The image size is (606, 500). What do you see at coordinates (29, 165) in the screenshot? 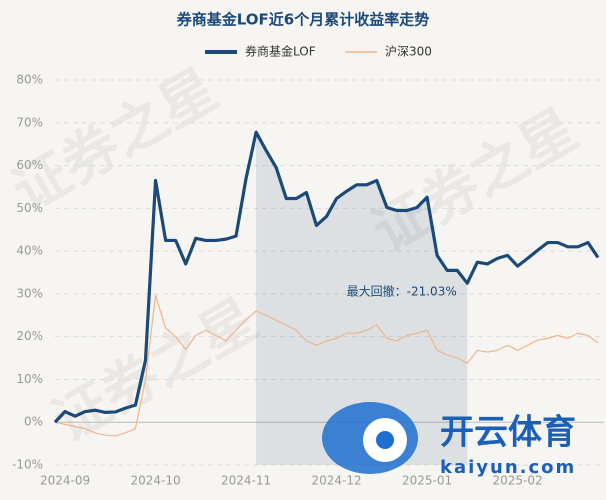
I see `y-tick-label: 60%` at bounding box center [29, 165].